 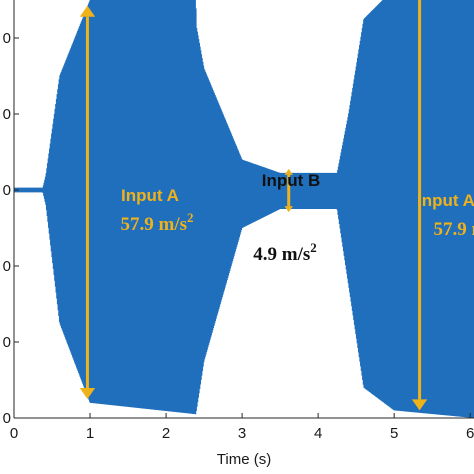 What do you see at coordinates (285, 252) in the screenshot?
I see `value-input-b: 4.9 m/s2` at bounding box center [285, 252].